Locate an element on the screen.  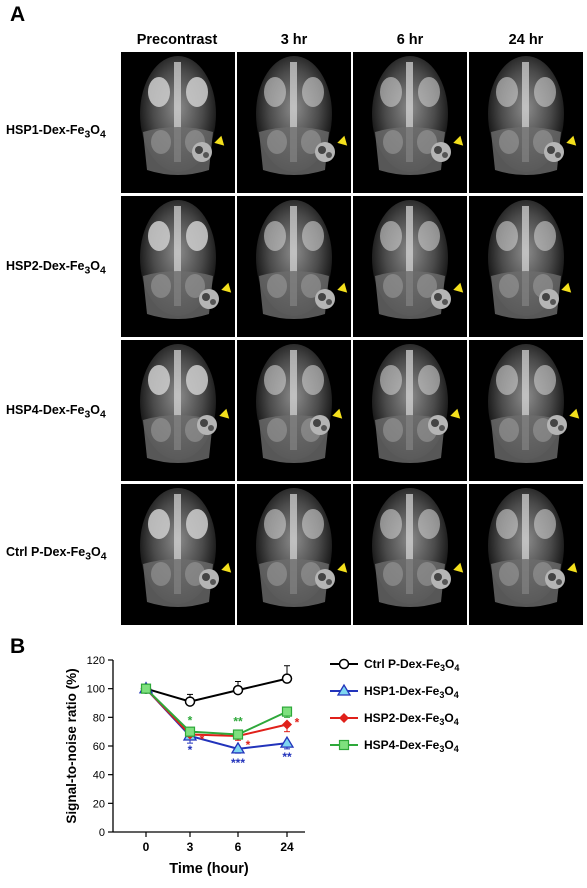
y-tick-label: 0 is located at coordinates (102, 833).